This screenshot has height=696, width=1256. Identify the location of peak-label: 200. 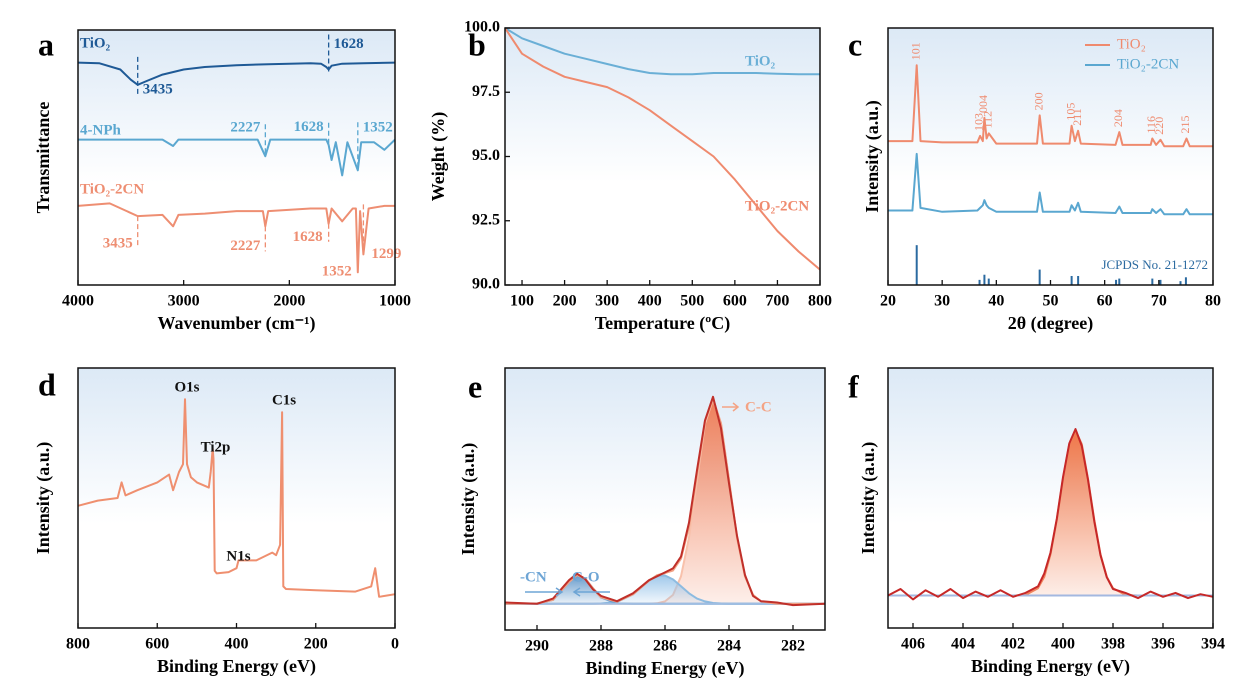
(1038, 101).